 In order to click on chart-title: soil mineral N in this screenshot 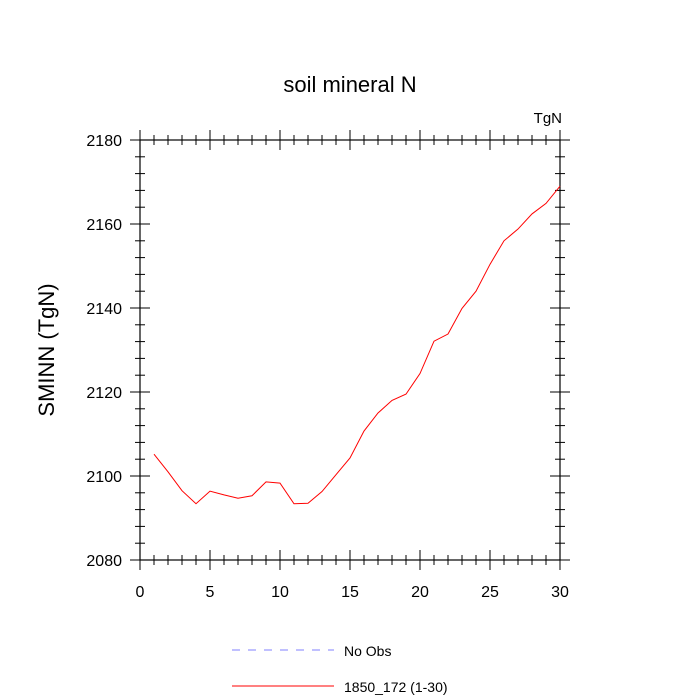, I will do `click(349, 84)`.